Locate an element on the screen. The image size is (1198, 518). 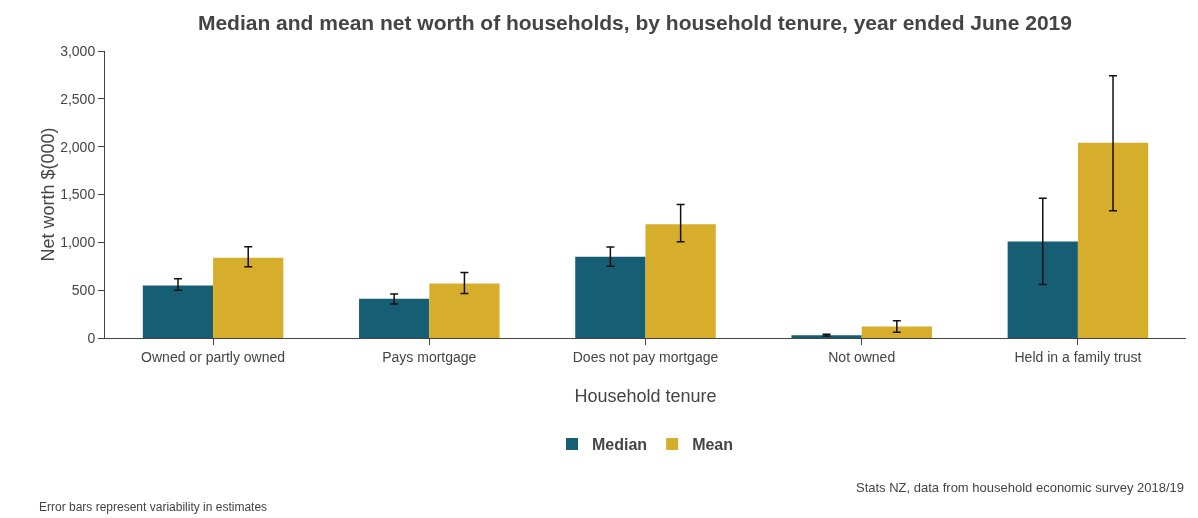
y-tick-label: 1,000 is located at coordinates (78, 242).